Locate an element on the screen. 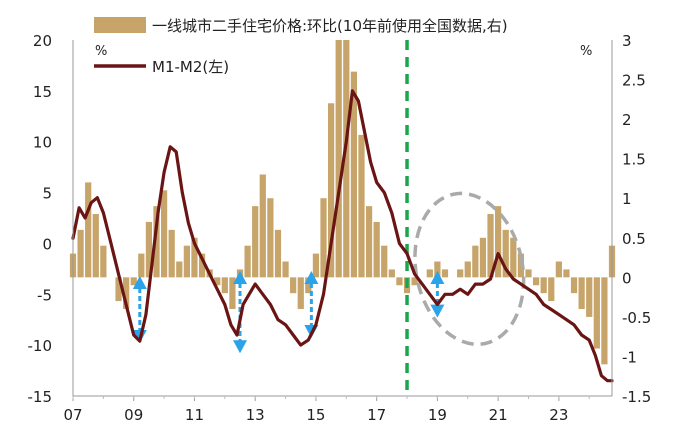 The height and width of the screenshot is (446, 700). right-tick-label: -1 is located at coordinates (629, 357).